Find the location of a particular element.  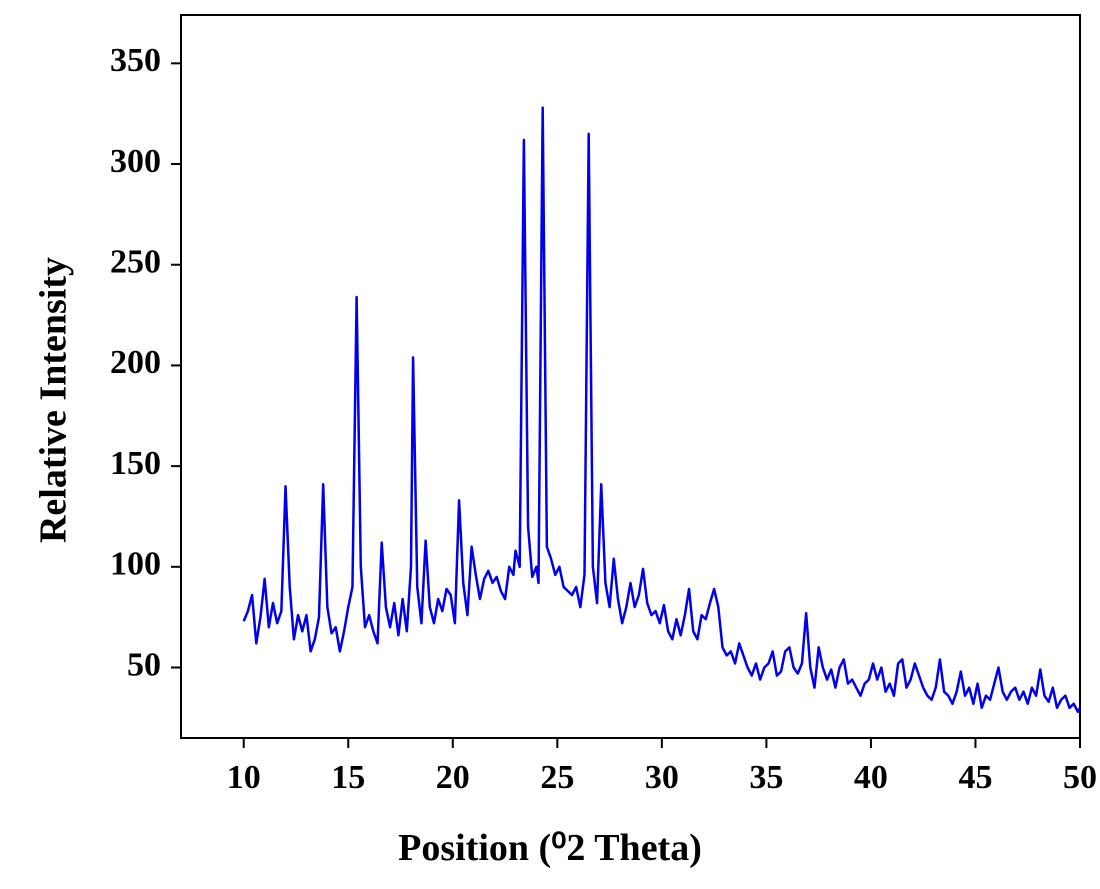

x-axis-label: Position (⁰2 Theta) is located at coordinates (550, 848).